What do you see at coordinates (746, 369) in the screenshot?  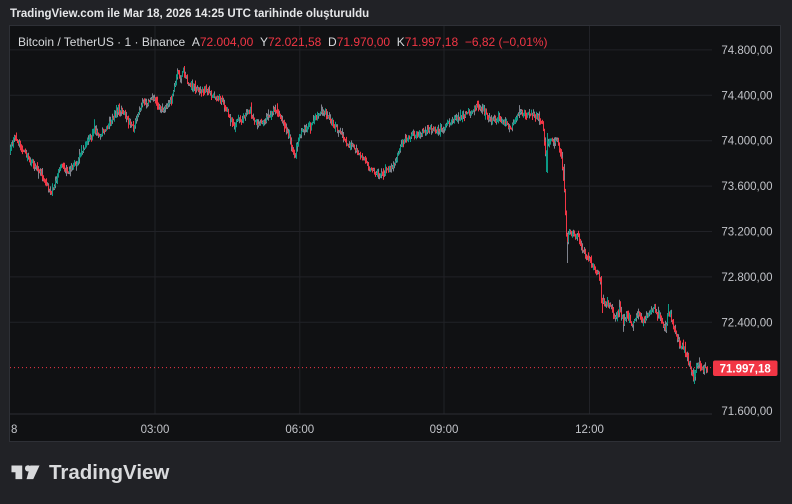 I see `svg-text: 71.997,18` at bounding box center [746, 369].